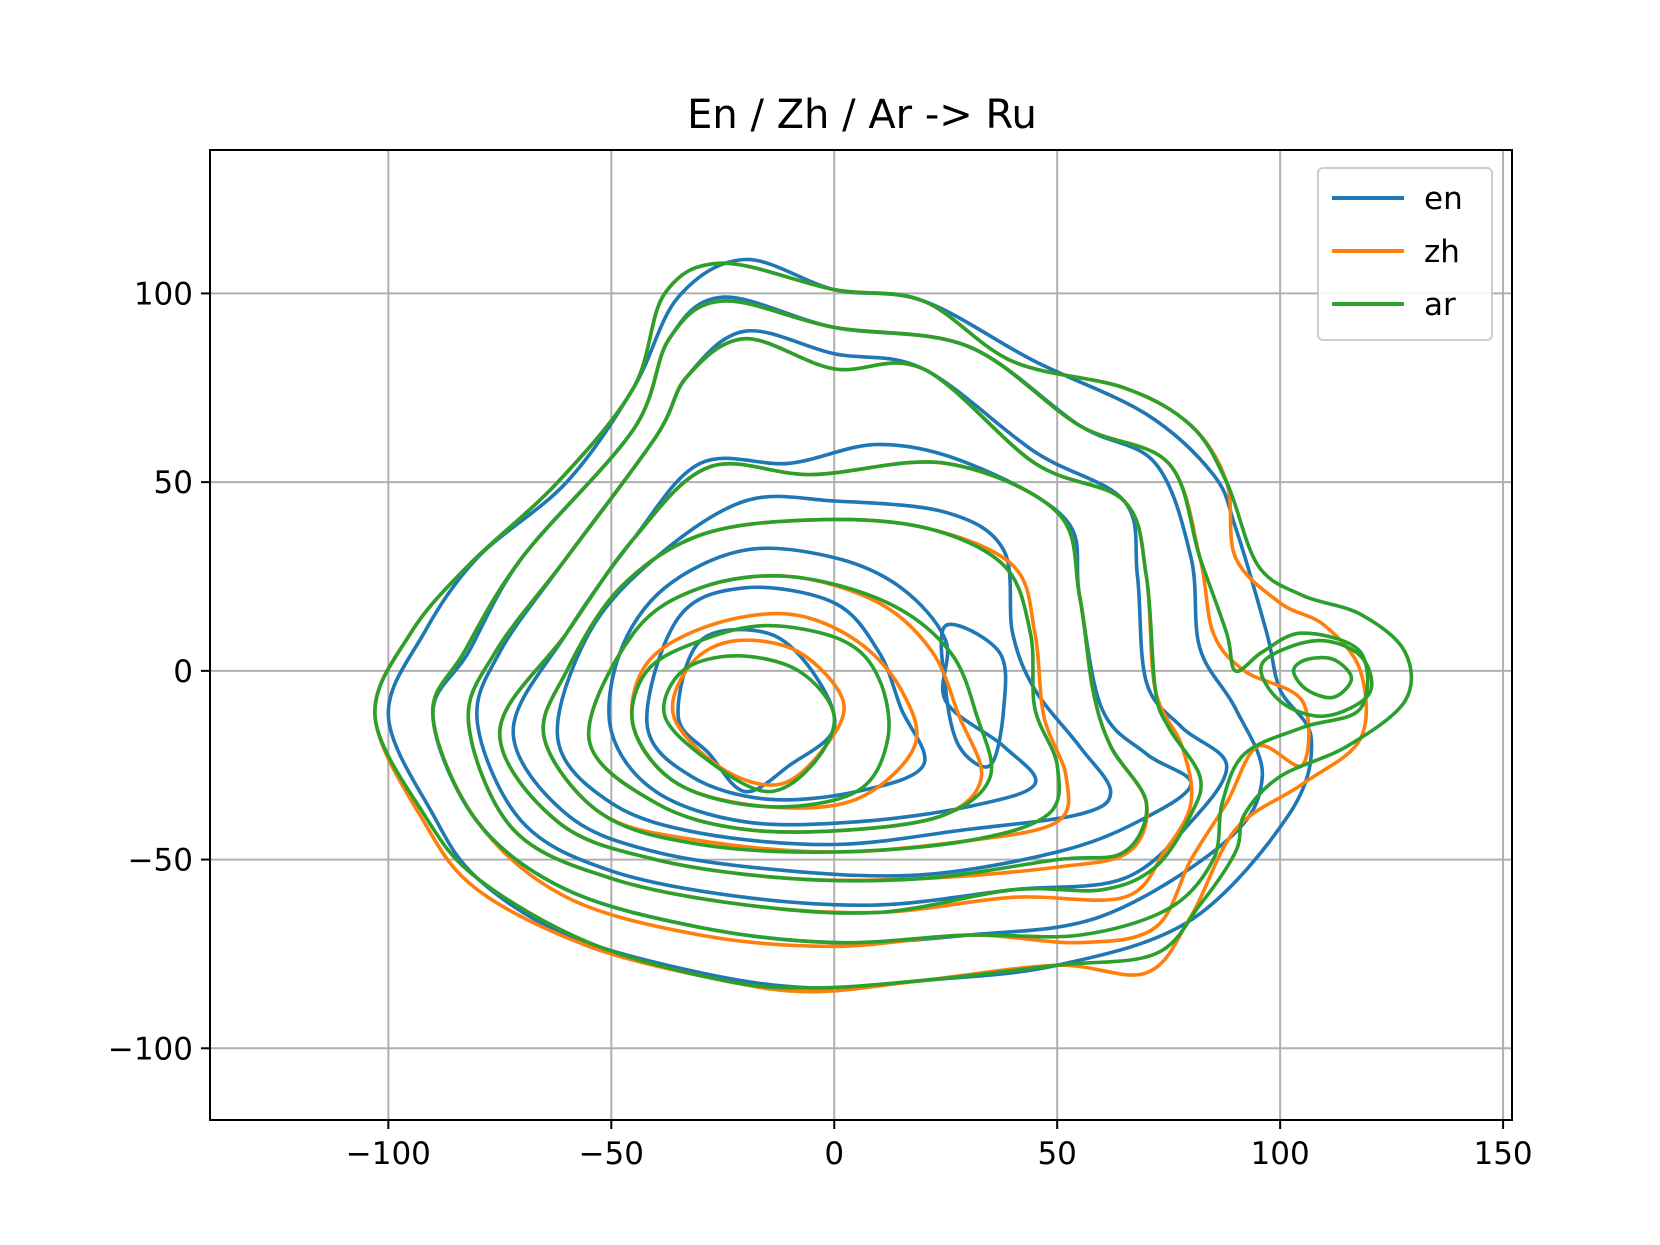 The height and width of the screenshot is (1245, 1660). Describe the element at coordinates (183, 672) in the screenshot. I see `y-tick-label: 0` at that location.